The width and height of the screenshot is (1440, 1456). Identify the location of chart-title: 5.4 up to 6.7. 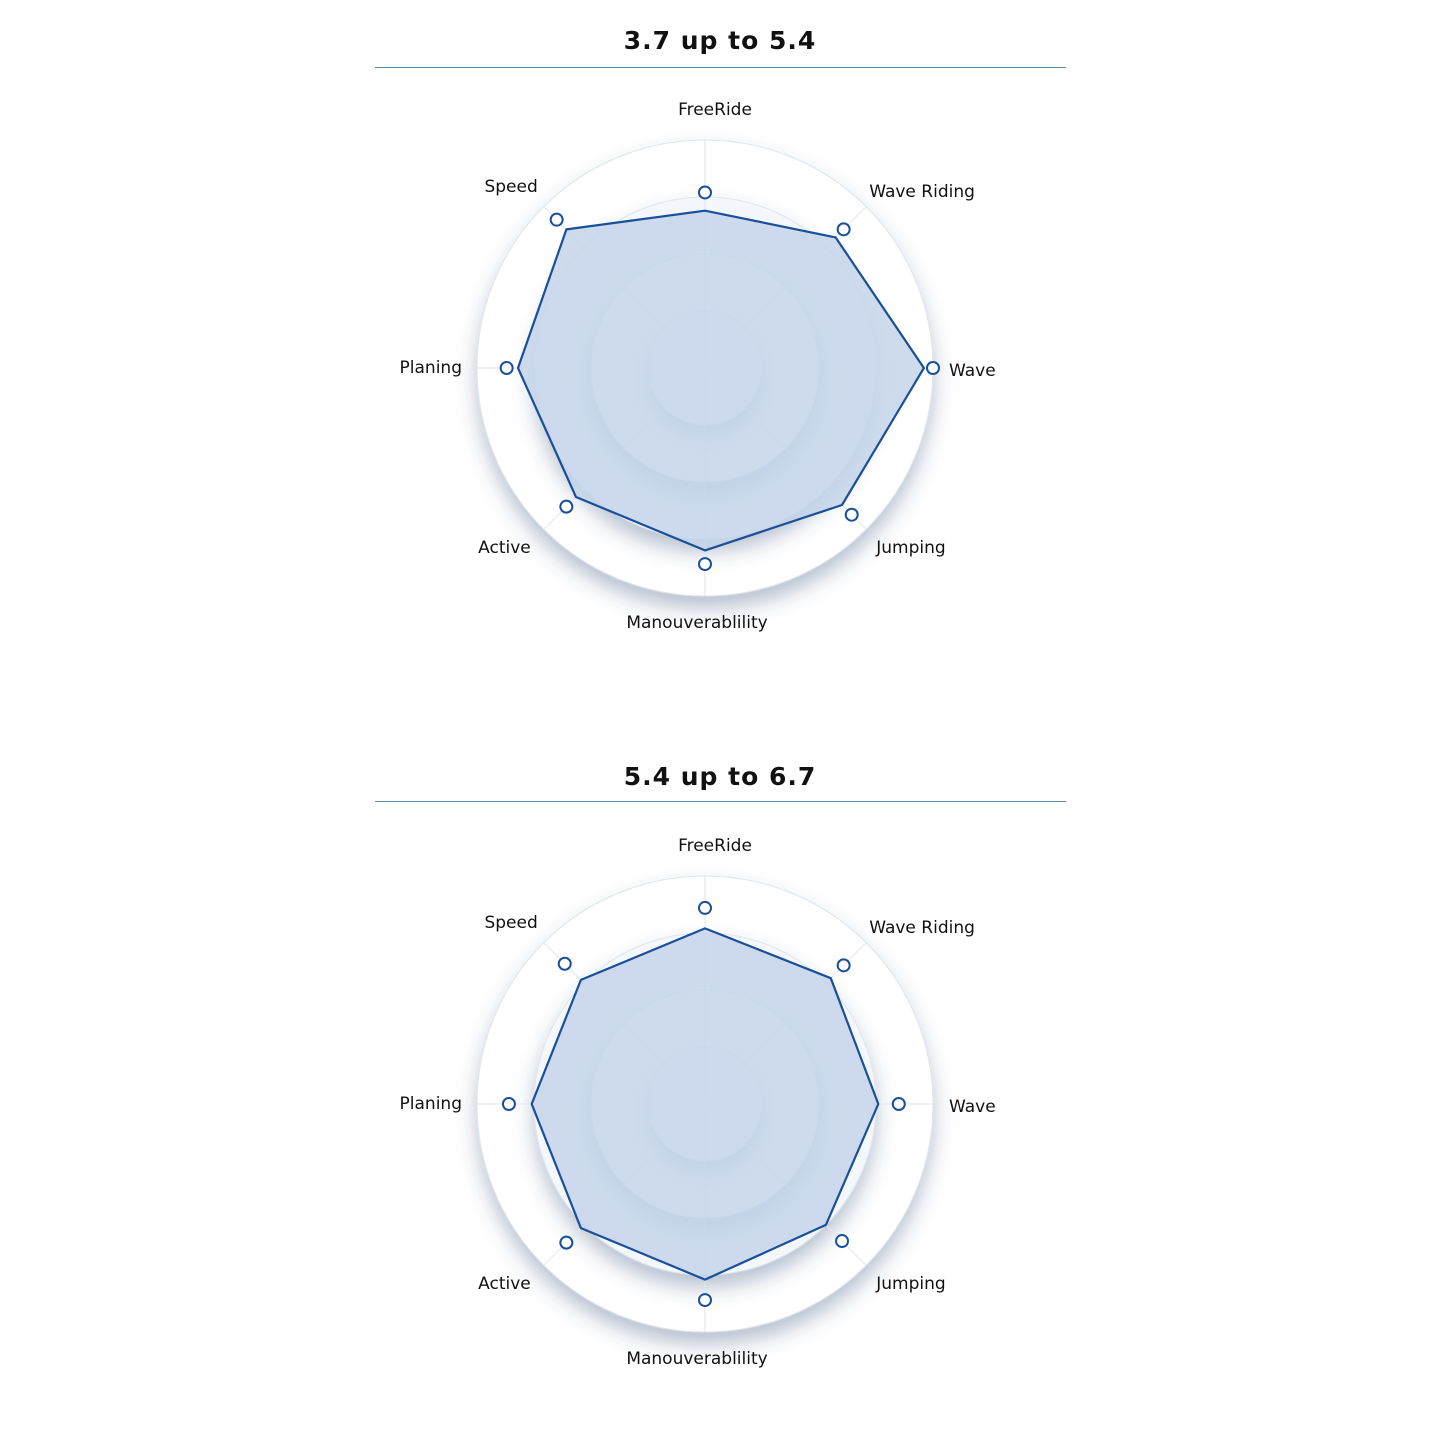
(720, 776).